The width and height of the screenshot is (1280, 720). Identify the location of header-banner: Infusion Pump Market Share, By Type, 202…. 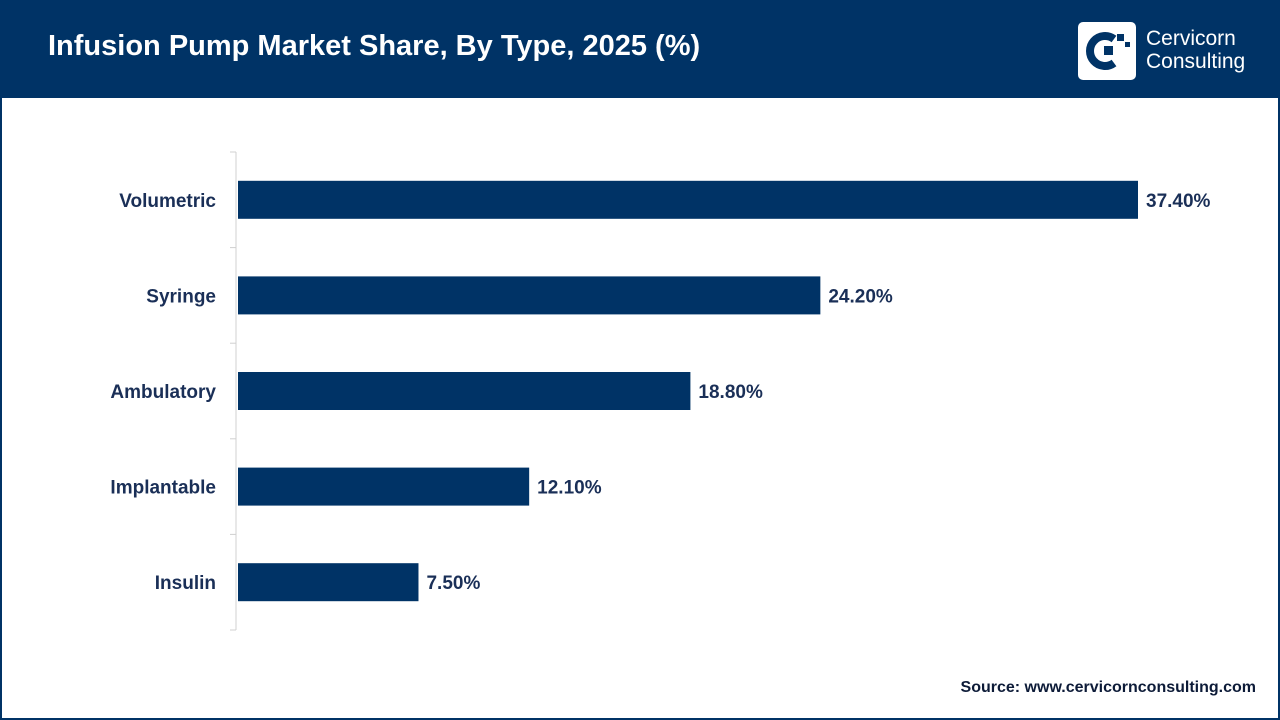
(640, 50).